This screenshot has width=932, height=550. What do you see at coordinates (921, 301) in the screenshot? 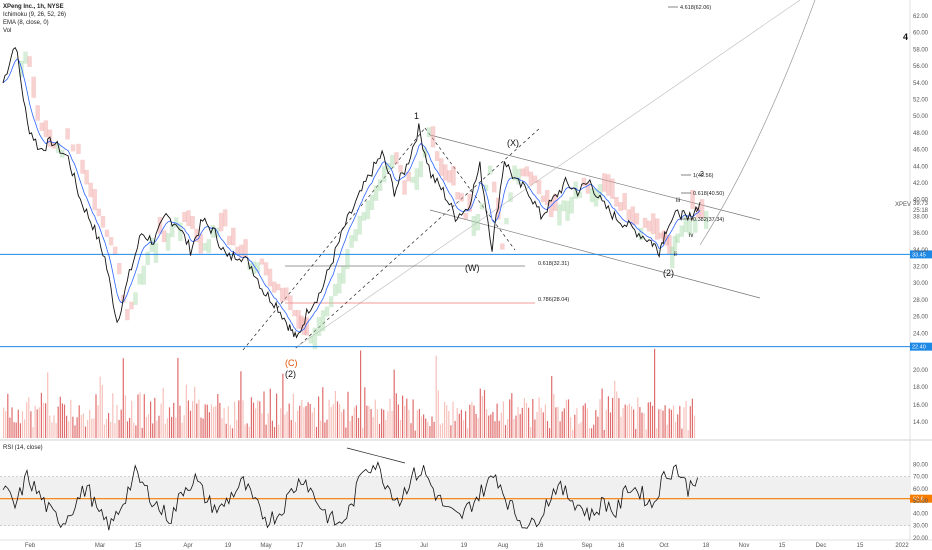
I see `price-tick-label: 28.00` at bounding box center [921, 301].